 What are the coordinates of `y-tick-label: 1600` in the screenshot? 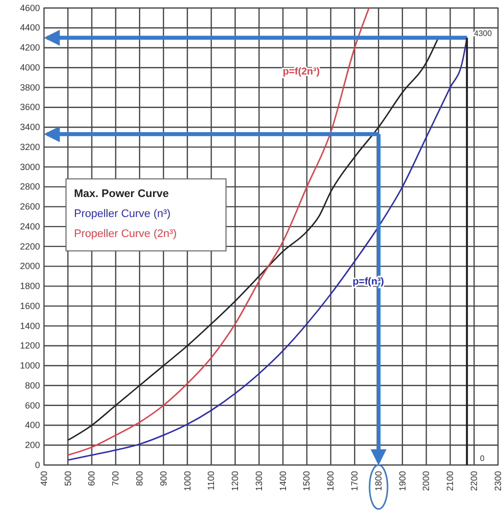 It's located at (30, 305).